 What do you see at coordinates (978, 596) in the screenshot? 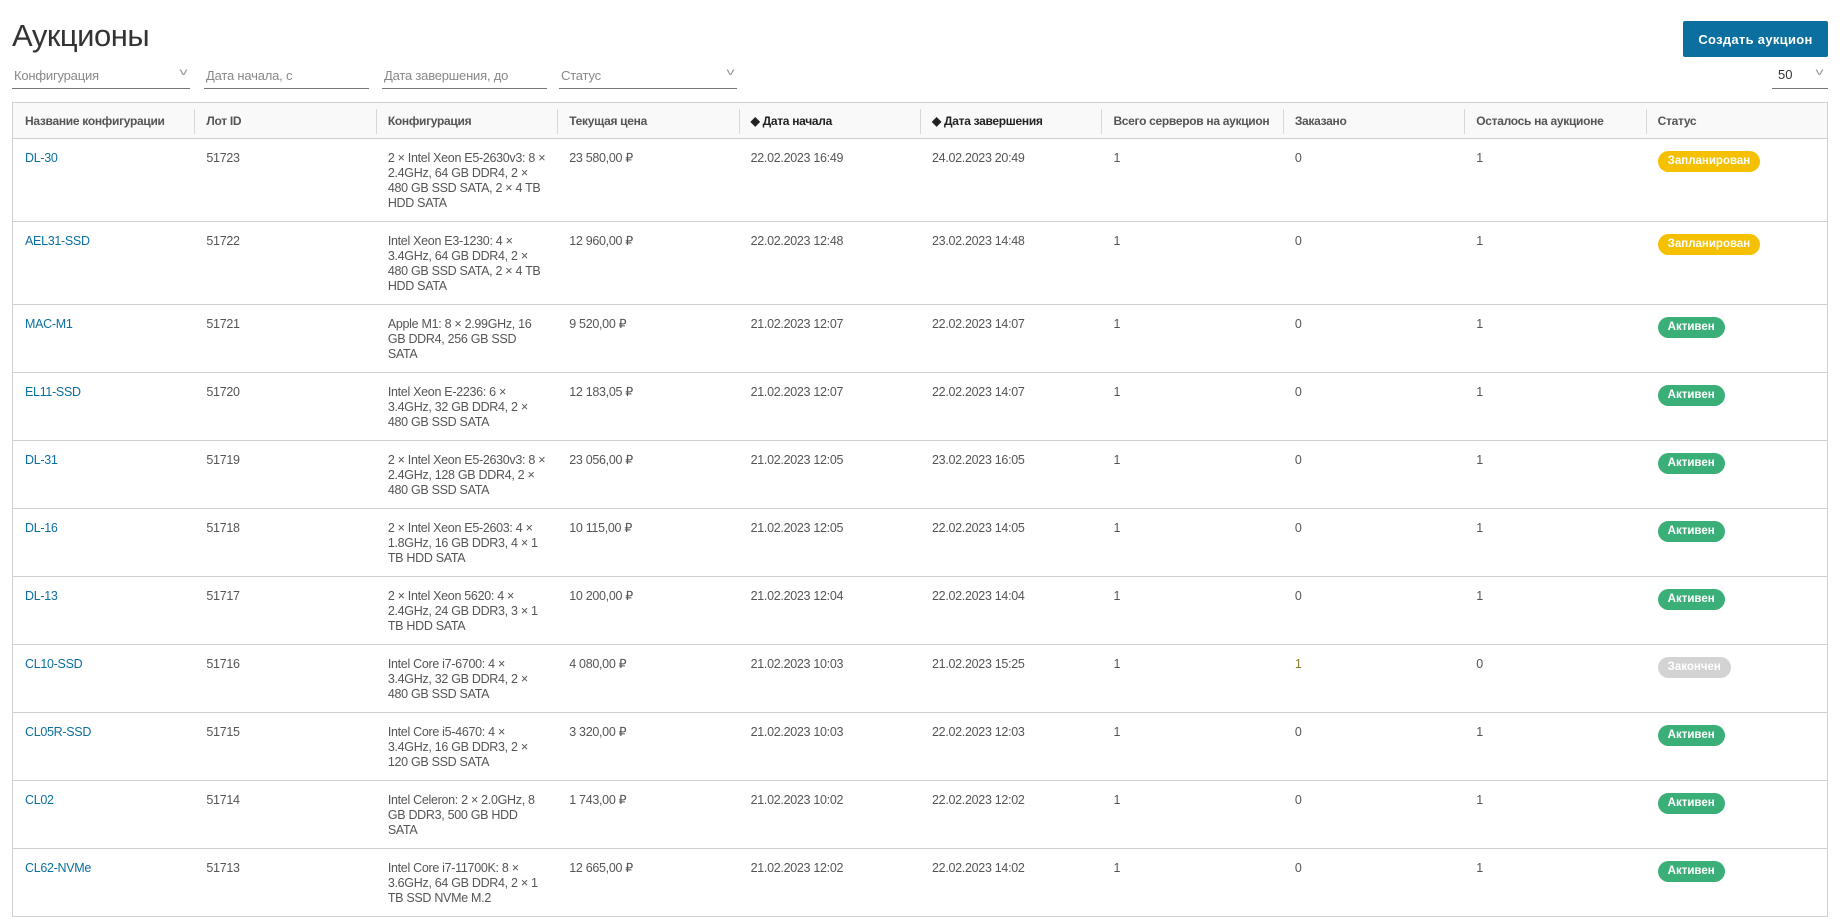
I see `end-date: 22.02.2023 14:04` at bounding box center [978, 596].